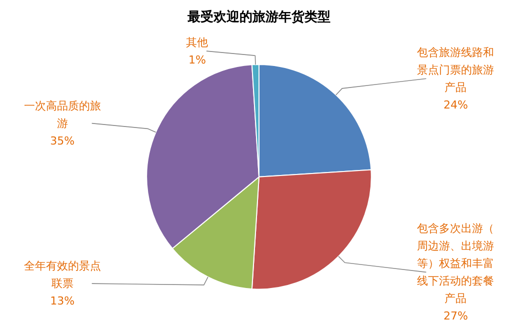 This screenshot has height=328, width=517. I want to click on data-label: 35%, so click(62, 141).